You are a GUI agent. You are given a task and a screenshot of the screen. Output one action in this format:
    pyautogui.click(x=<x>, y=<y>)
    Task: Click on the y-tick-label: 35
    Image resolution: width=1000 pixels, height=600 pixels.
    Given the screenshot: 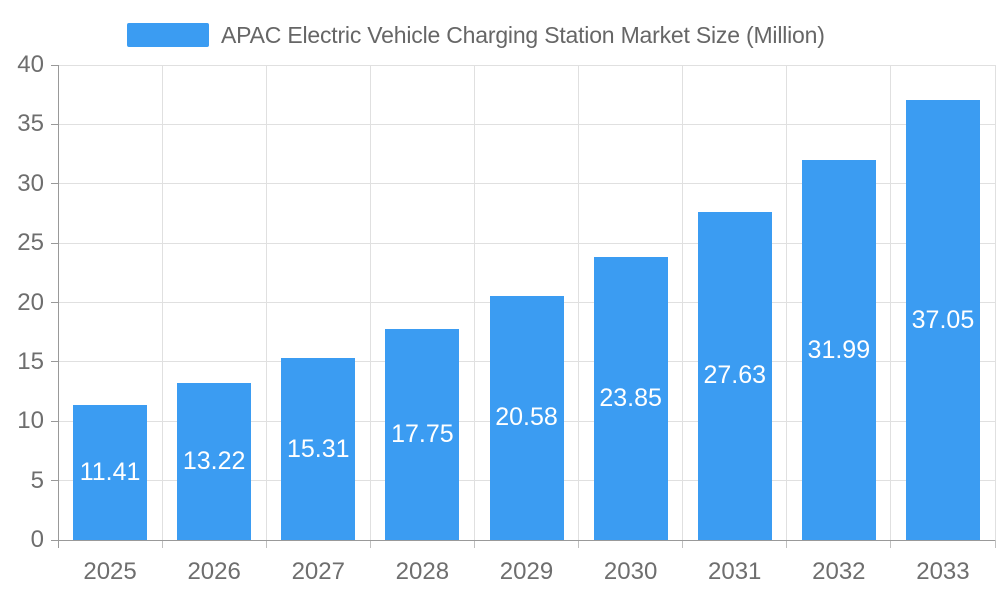 What is the action you would take?
    pyautogui.click(x=30, y=124)
    